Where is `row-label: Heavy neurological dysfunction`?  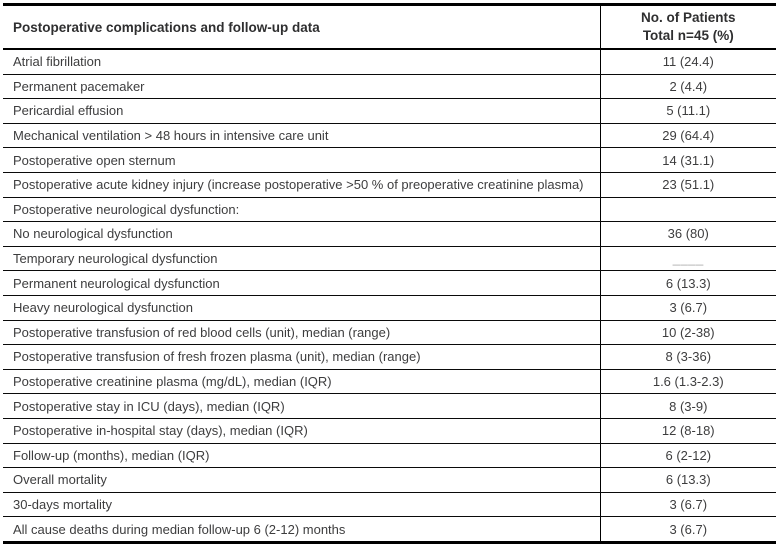 row-label: Heavy neurological dysfunction is located at coordinates (302, 308).